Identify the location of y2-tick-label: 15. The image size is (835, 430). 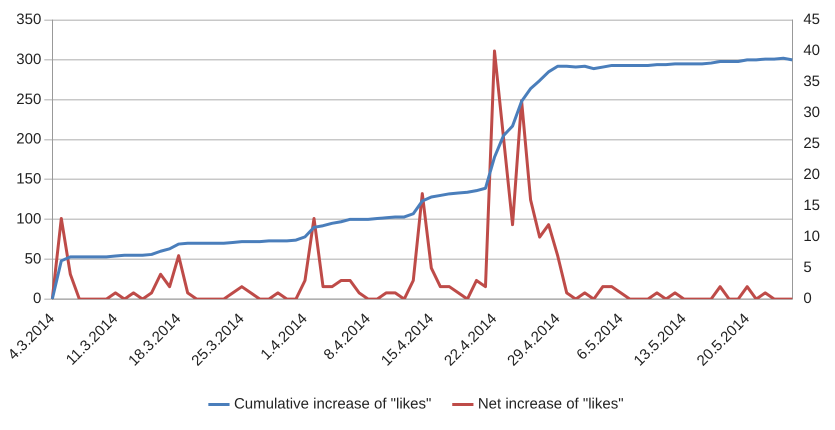
(811, 205).